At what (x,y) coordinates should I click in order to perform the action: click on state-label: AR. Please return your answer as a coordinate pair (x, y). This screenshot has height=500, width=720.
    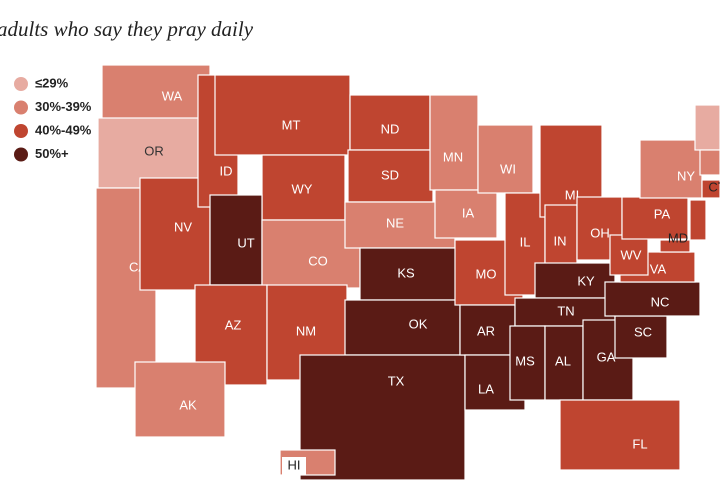
    Looking at the image, I should click on (486, 330).